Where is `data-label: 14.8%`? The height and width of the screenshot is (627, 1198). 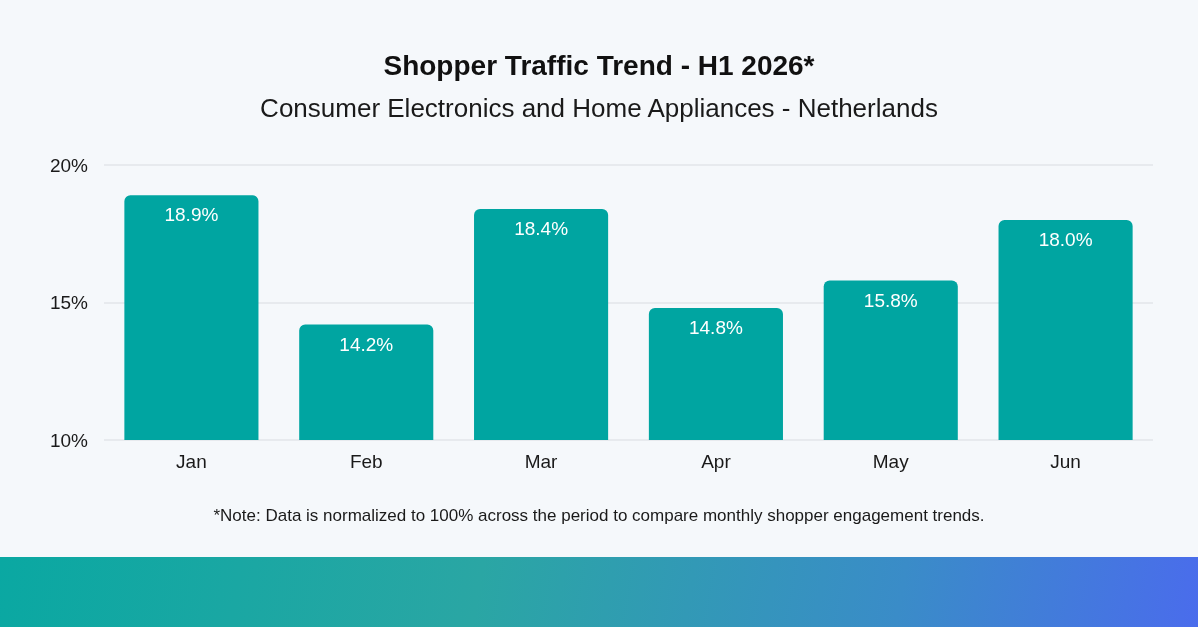
data-label: 14.8% is located at coordinates (715, 327).